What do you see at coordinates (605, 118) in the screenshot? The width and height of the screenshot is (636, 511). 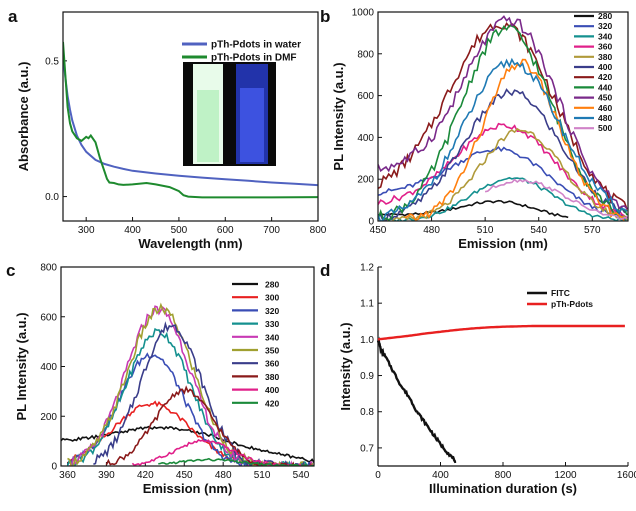 I see `legend-label: 480` at bounding box center [605, 118].